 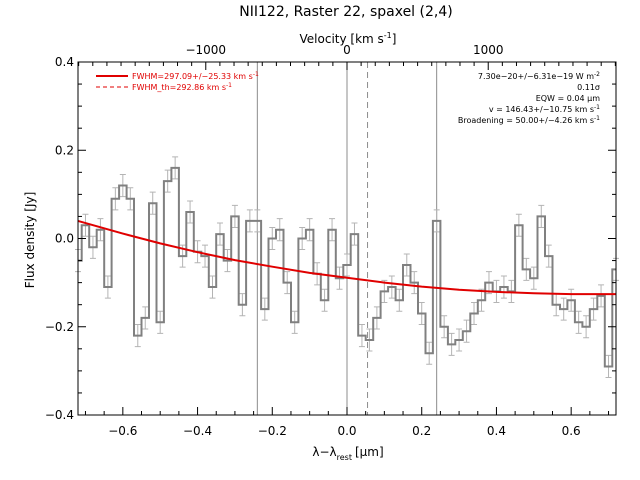 I want to click on legend-label-fwhm: FWHM=297.09+/−25.33 km s-1, so click(x=195, y=76).